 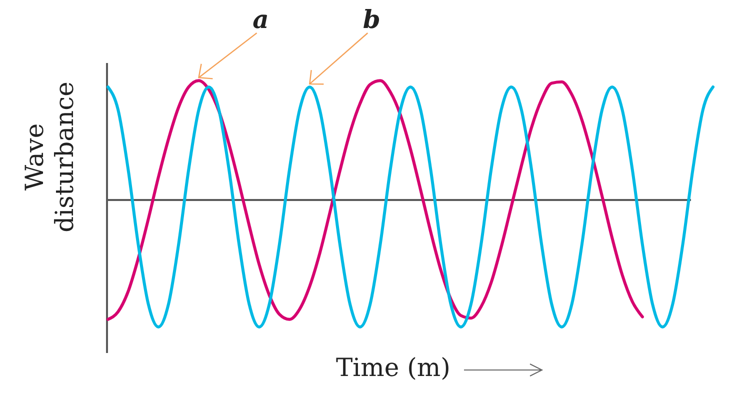 What do you see at coordinates (49, 157) in the screenshot?
I see `y-axis-title: Wave disturbance` at bounding box center [49, 157].